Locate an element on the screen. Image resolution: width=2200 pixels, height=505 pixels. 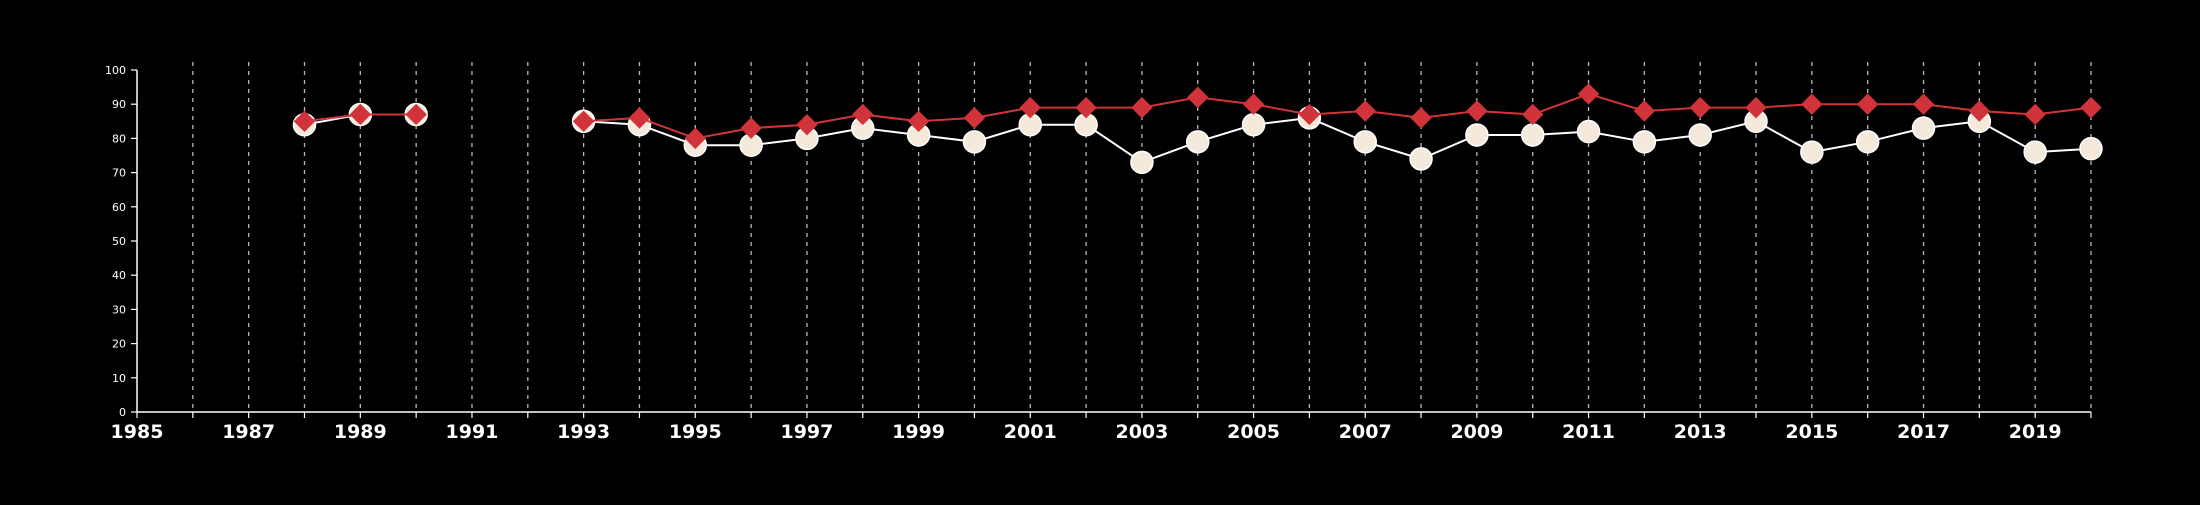
y-tick-label: 20 is located at coordinates (119, 344).